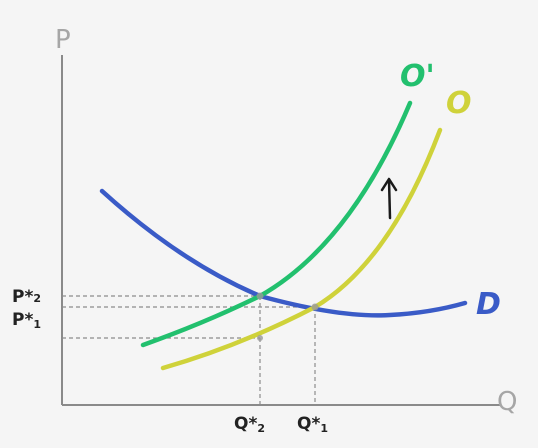  I want to click on x-axis-label: Q, so click(507, 402).